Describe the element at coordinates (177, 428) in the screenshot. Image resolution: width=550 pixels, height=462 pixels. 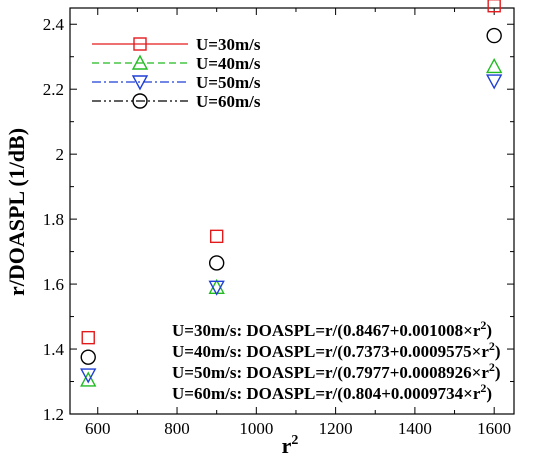
I see `x-tick-label: 800` at that location.